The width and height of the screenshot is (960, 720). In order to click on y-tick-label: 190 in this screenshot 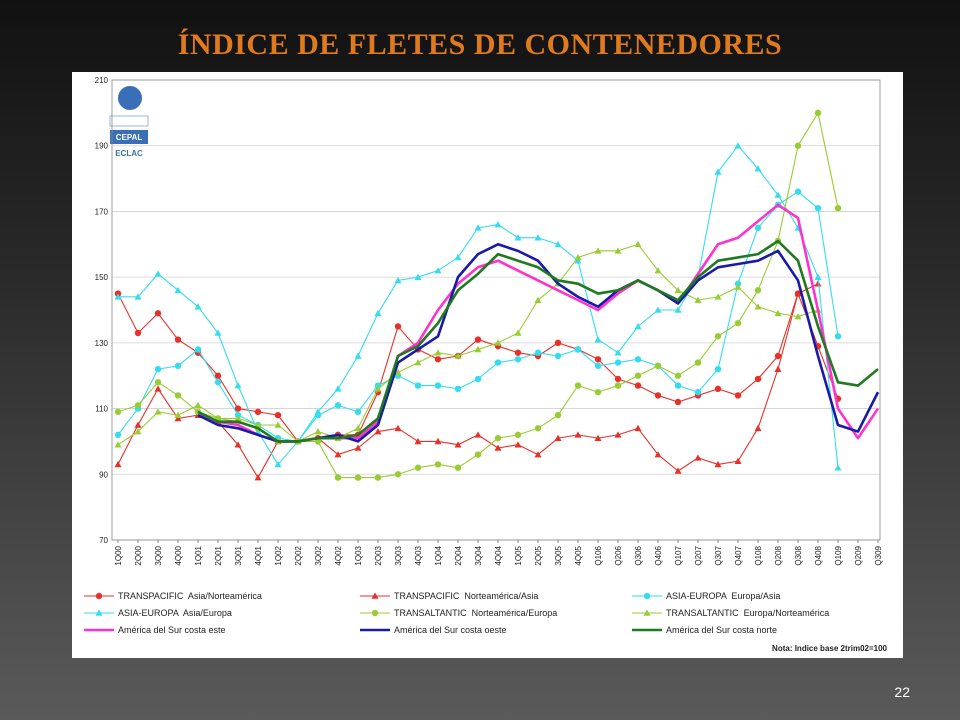, I will do `click(102, 146)`.